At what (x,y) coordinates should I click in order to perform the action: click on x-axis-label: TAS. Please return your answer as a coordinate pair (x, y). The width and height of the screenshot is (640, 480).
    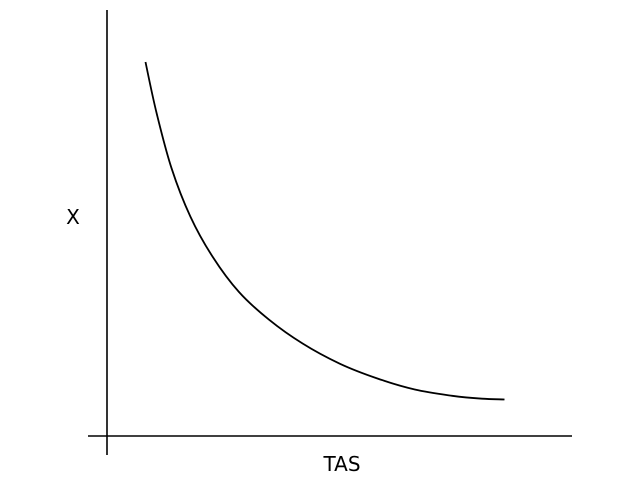
    Looking at the image, I should click on (341, 464).